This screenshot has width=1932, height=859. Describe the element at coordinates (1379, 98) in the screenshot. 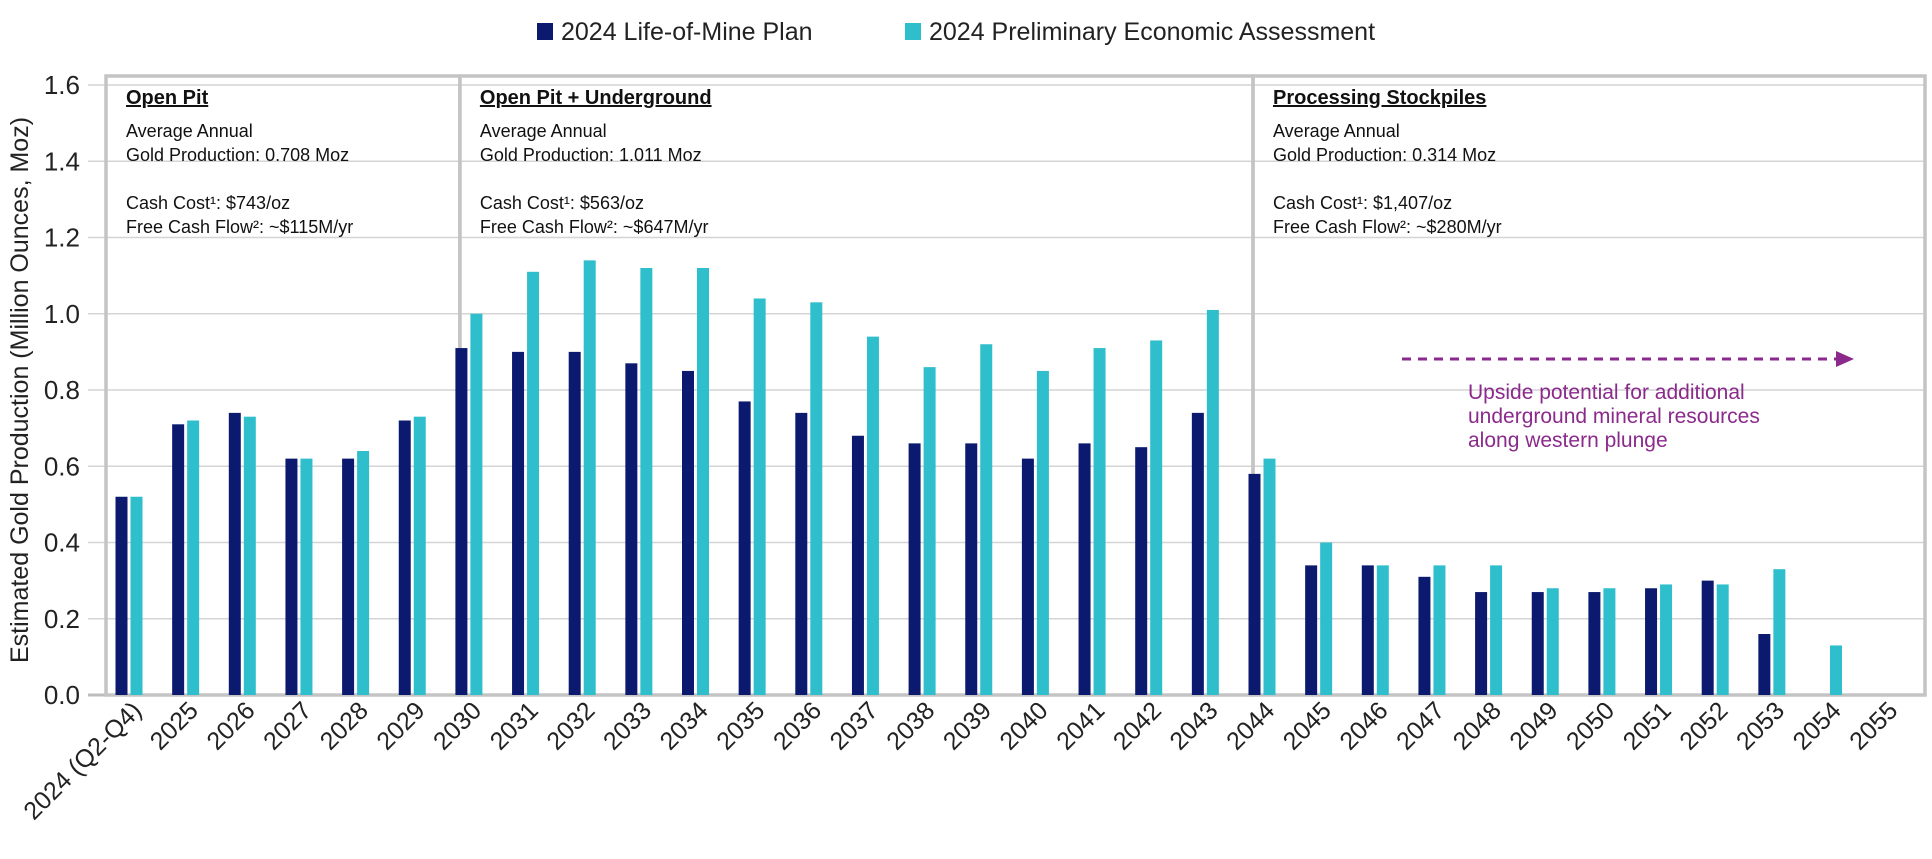

I see `phase-title: Processing Stockpiles` at that location.